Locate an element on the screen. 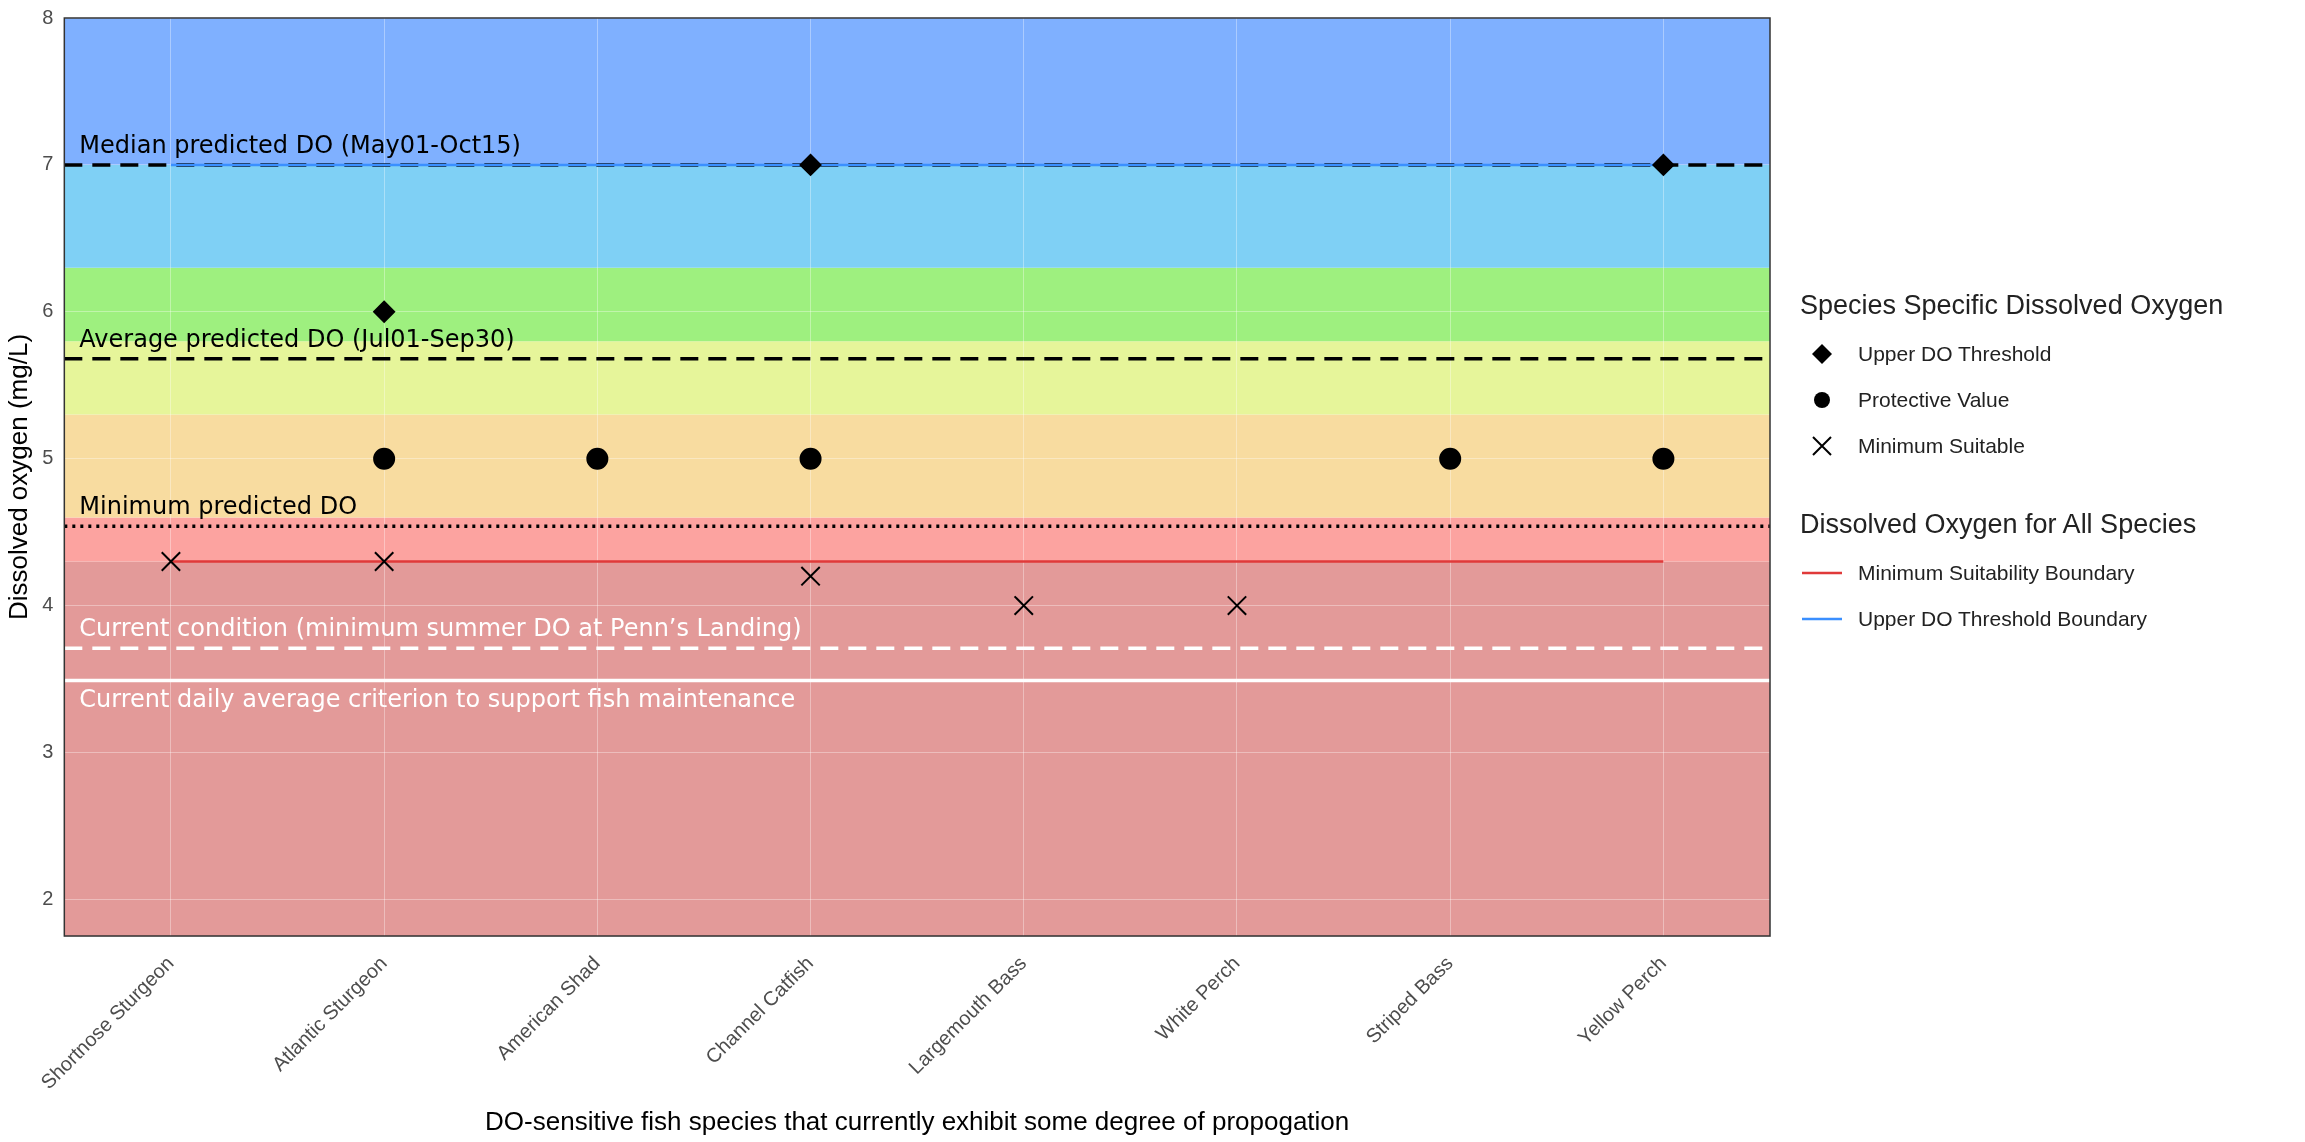  x-axis-title: DO-sensitive fish species that currently exhibit some degree of propogation is located at coordinates (917, 1120).